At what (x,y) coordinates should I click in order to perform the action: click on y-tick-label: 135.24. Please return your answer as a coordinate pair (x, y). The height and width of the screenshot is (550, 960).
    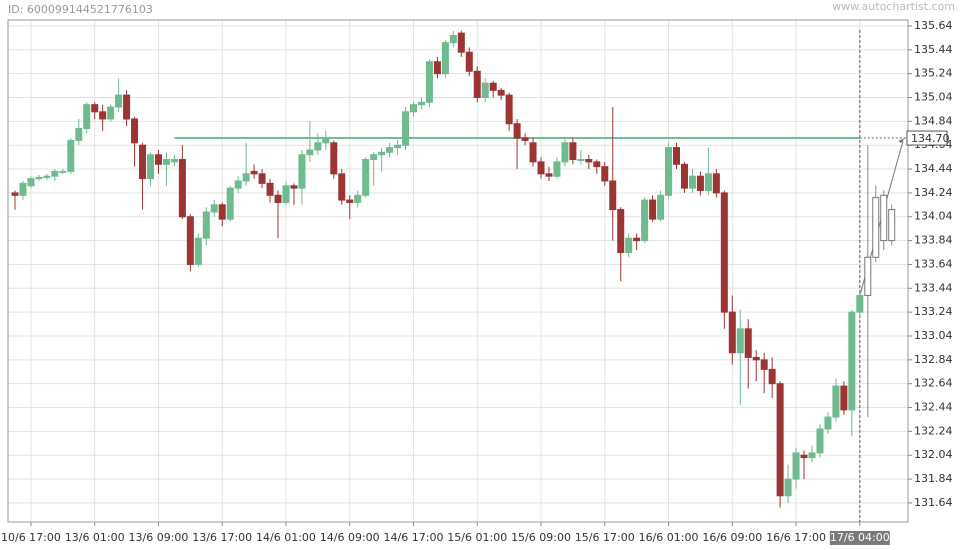
    Looking at the image, I should click on (933, 73).